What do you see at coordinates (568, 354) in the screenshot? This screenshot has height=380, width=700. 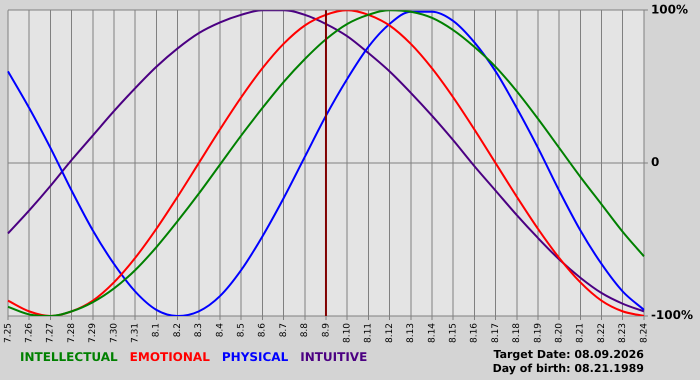 I see `text: Target Date: 08.09.2026` at bounding box center [568, 354].